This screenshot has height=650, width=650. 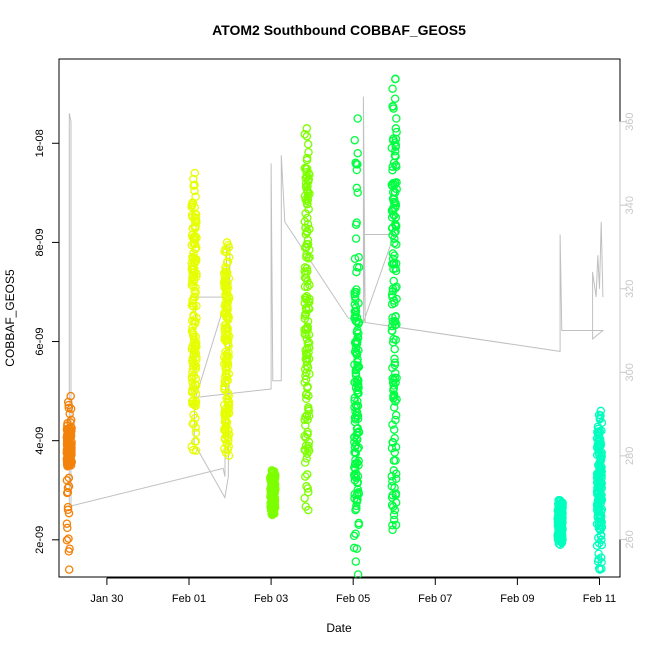 What do you see at coordinates (339, 30) in the screenshot?
I see `chart-title: ATOM2 Southbound COBBAF_GEOS5` at bounding box center [339, 30].